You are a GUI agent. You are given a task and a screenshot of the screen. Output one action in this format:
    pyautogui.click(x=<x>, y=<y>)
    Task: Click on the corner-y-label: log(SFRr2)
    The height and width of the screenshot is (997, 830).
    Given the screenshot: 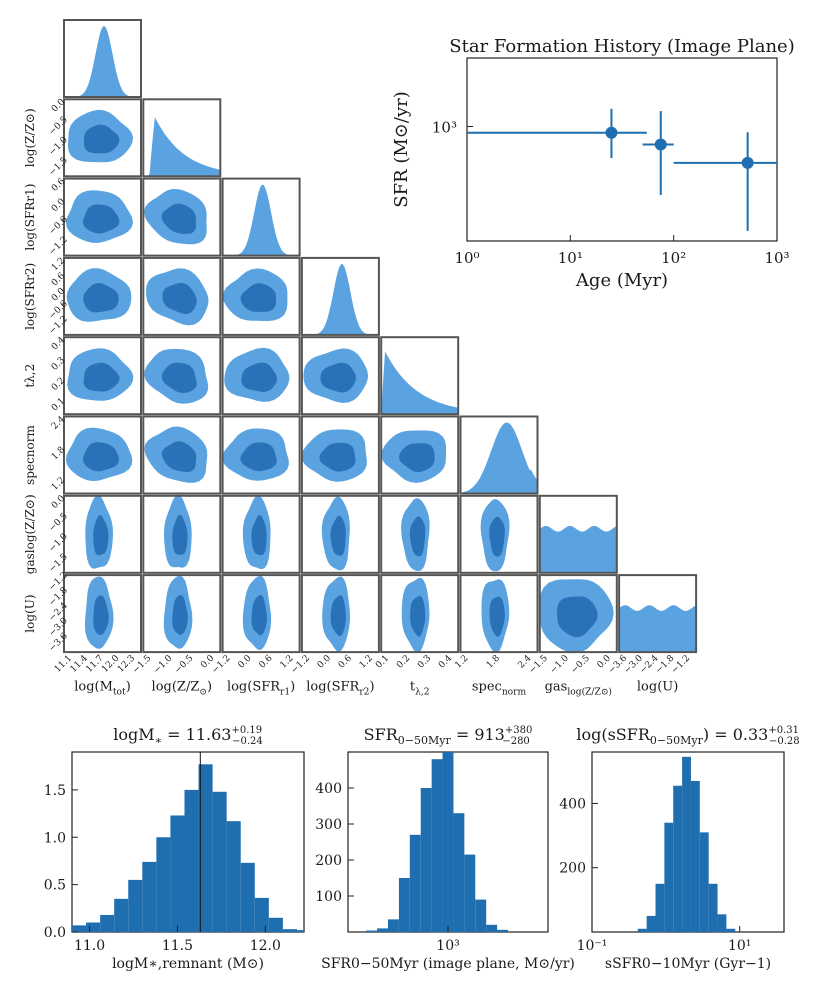 What is the action you would take?
    pyautogui.click(x=30, y=296)
    